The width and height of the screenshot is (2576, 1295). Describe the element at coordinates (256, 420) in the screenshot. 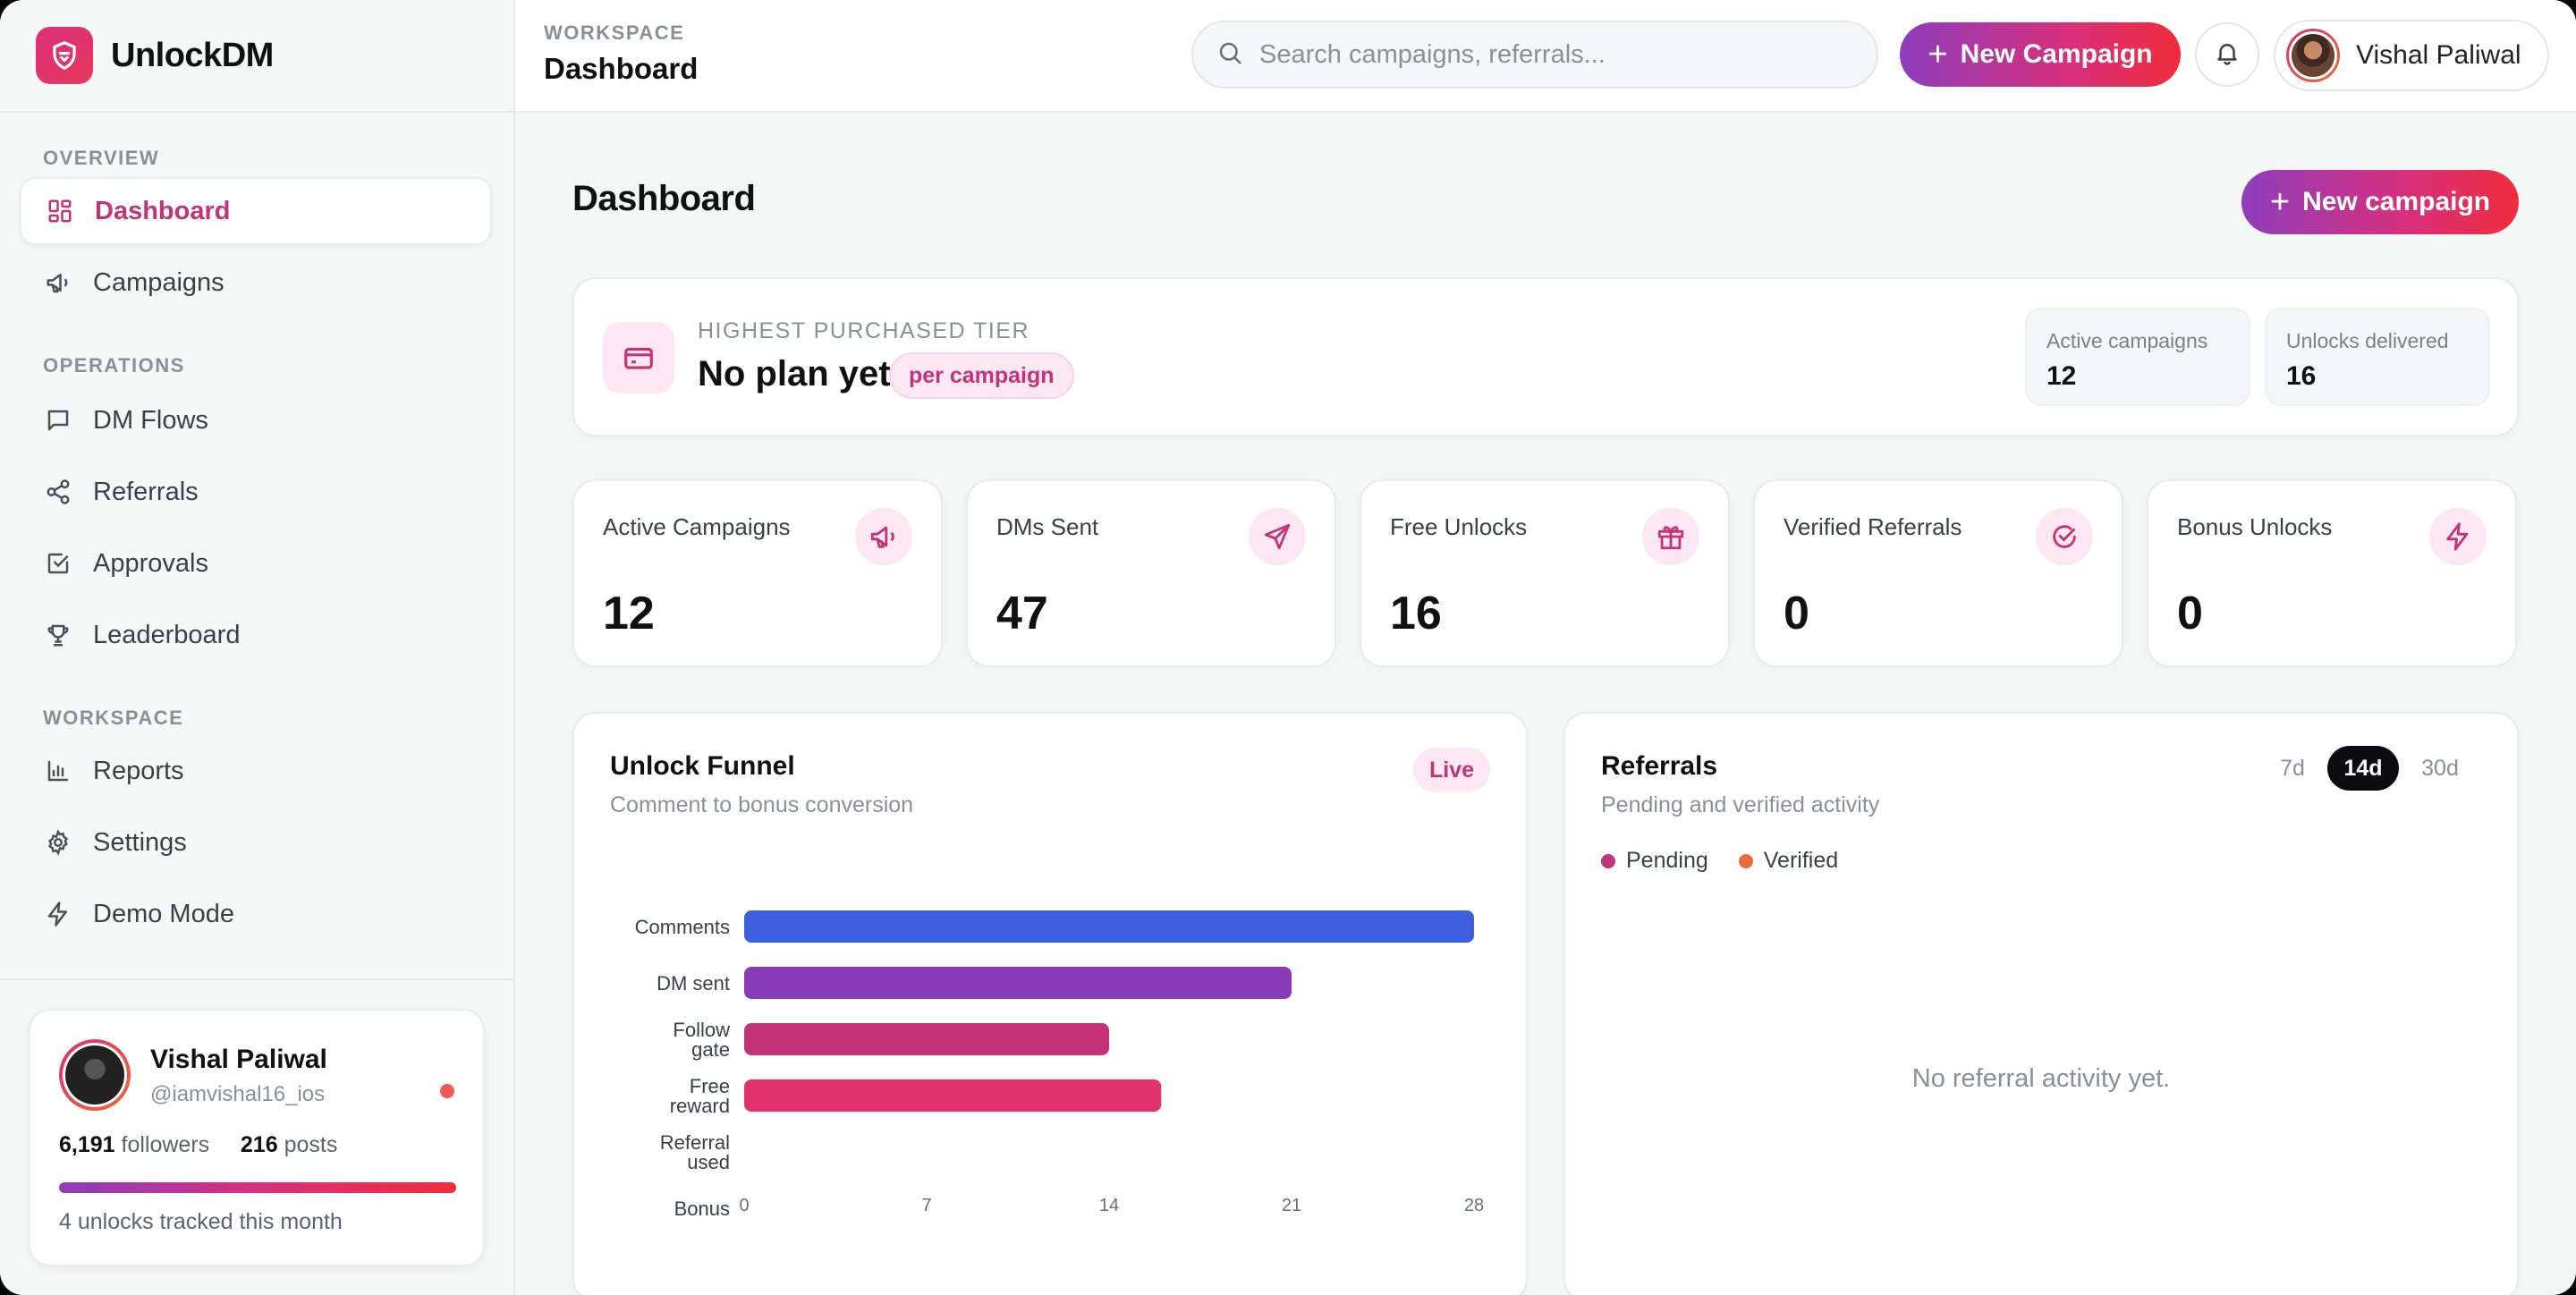

I see `sidebar-item-dm-flows: DM Flows` at that location.